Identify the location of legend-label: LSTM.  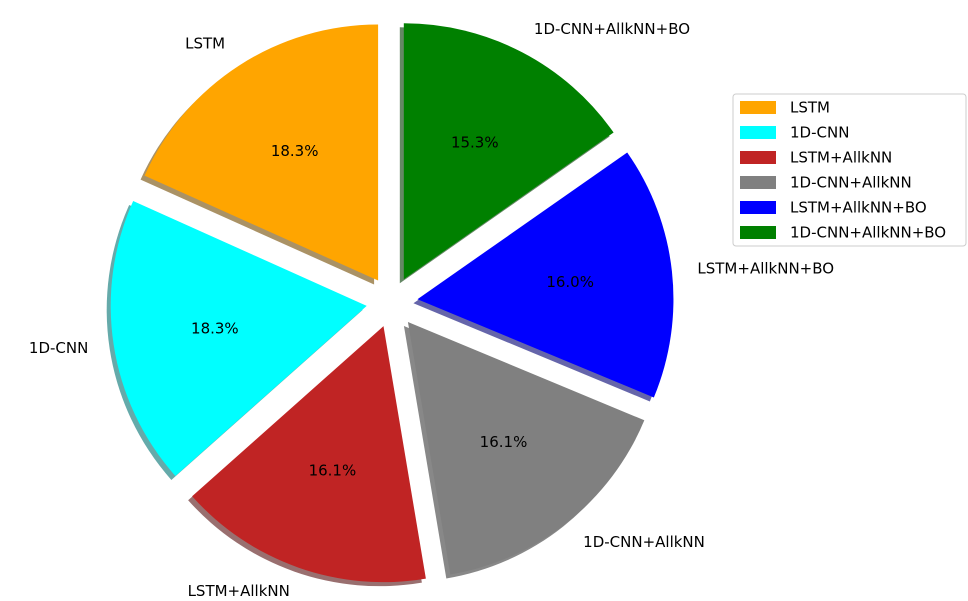
(810, 108).